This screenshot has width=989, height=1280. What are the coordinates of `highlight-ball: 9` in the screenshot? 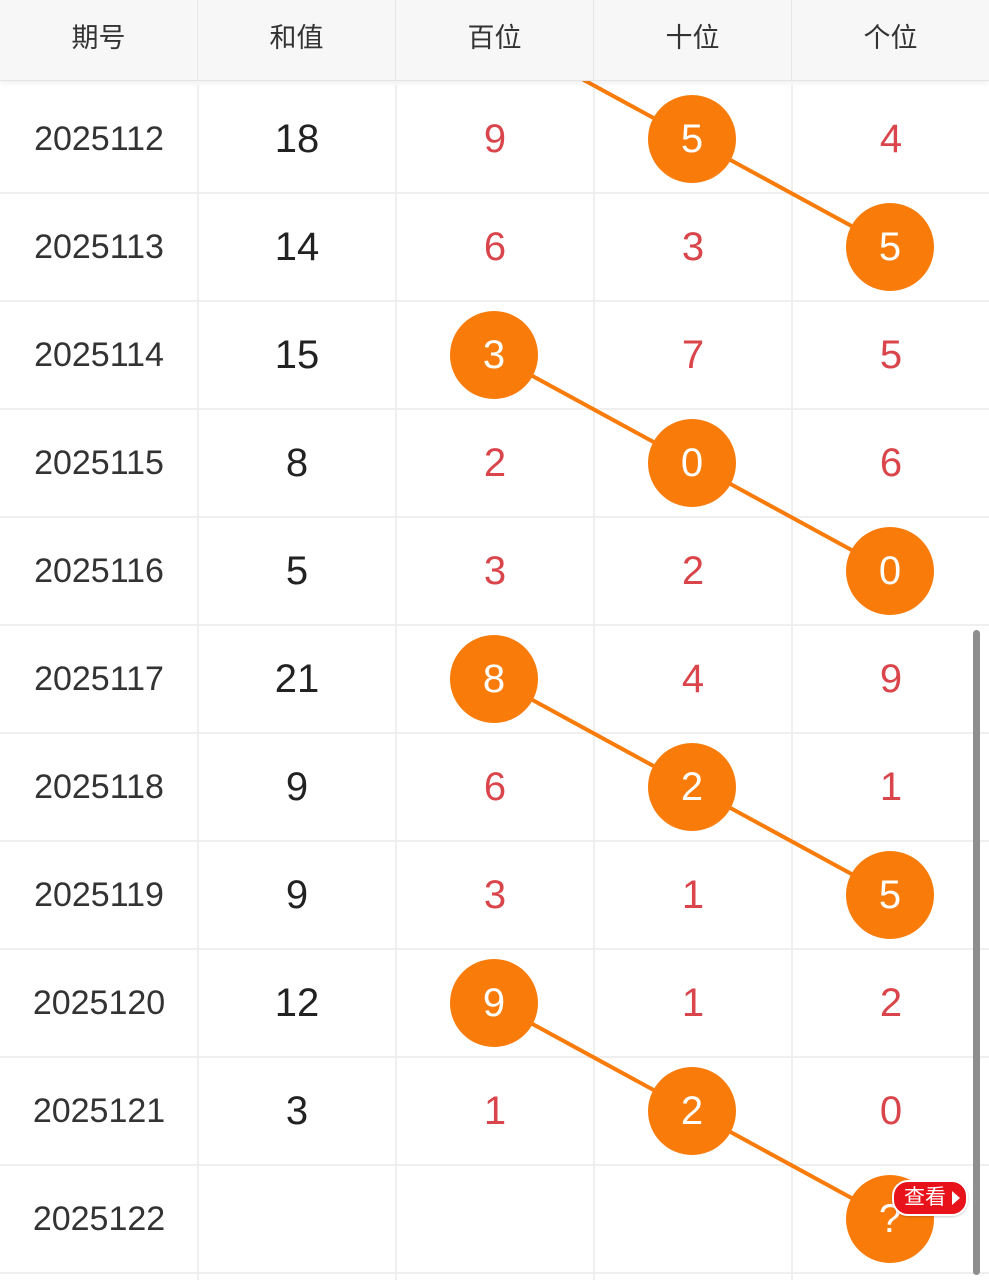 It's located at (494, 1003).